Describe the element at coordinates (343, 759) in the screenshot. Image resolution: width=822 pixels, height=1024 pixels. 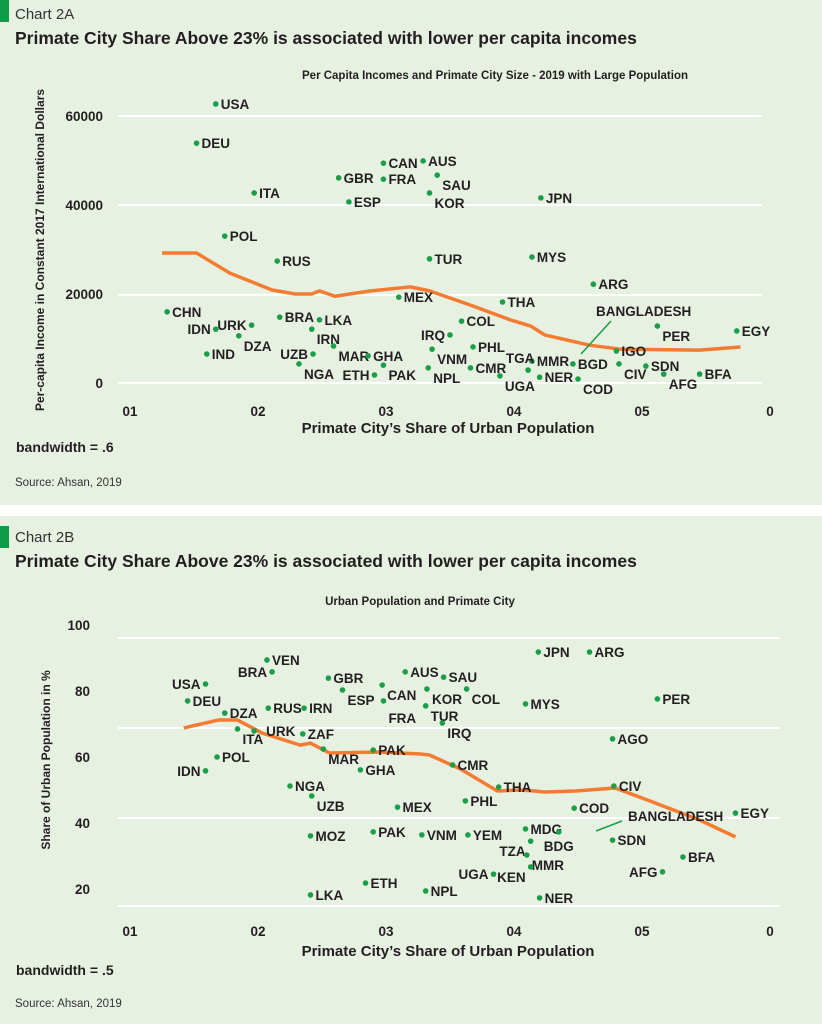
I see `data-point-label: MAR` at that location.